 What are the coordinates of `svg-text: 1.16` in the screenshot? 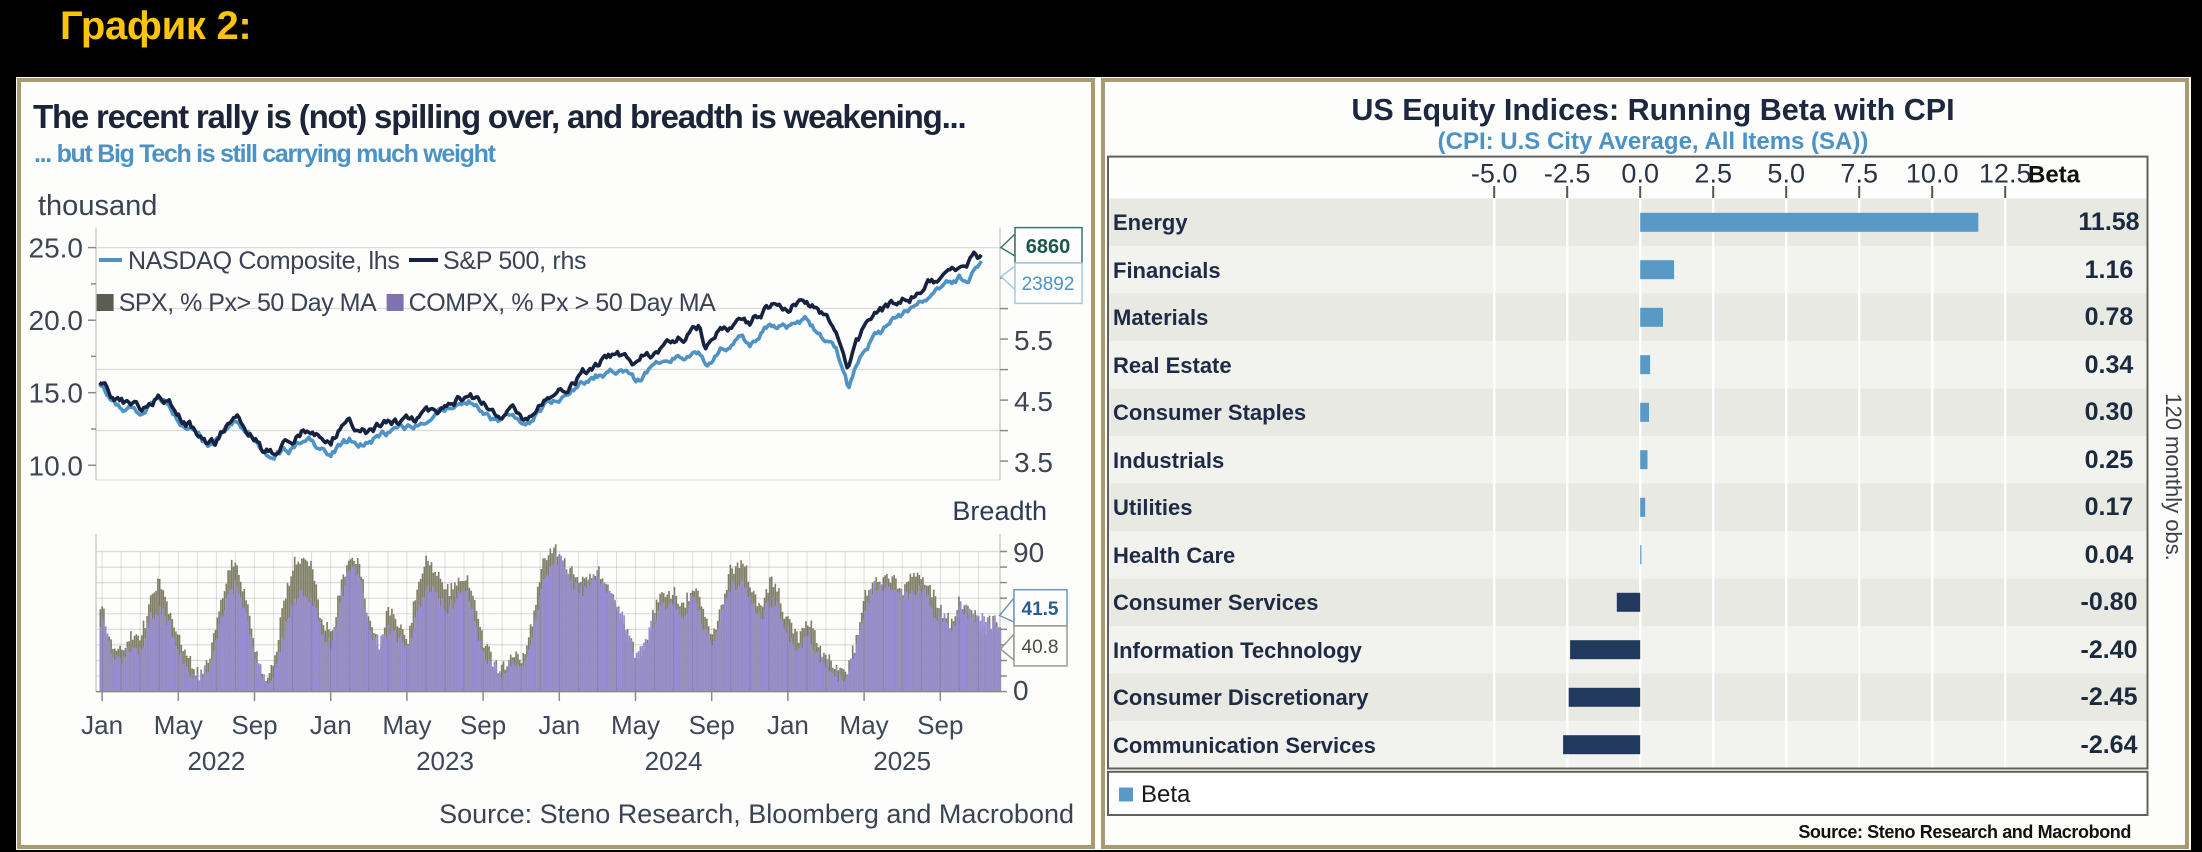 It's located at (2109, 270).